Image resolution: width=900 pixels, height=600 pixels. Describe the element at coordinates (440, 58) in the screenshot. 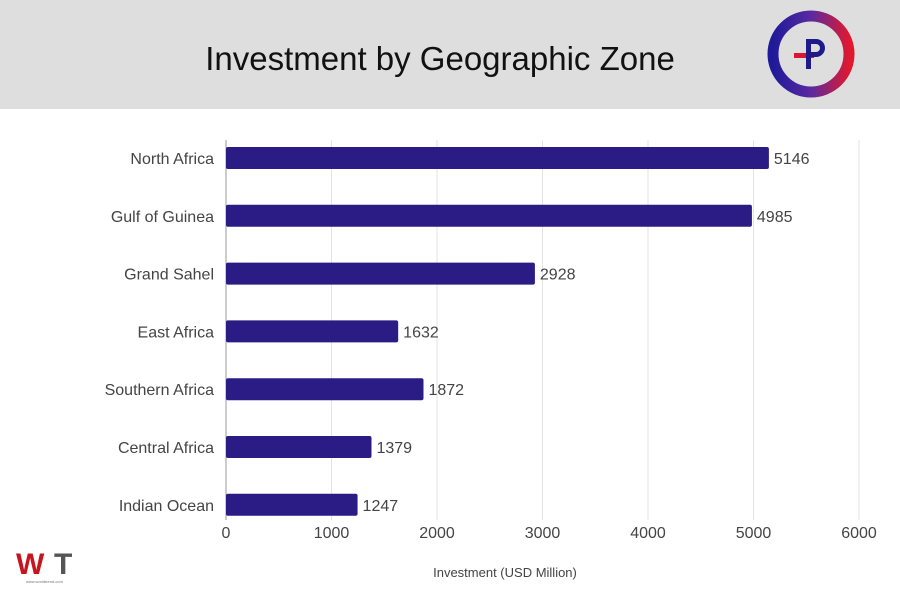

I see `page-title: Investment by Geographic Zone` at that location.